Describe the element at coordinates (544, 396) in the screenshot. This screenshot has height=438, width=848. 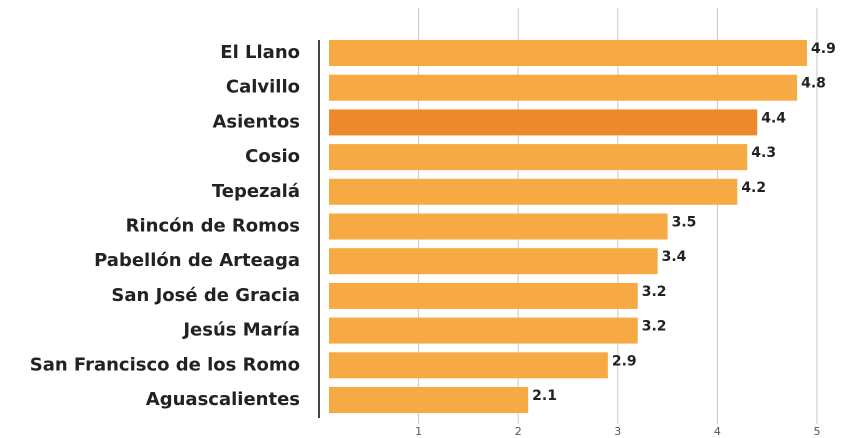
I see `value-label: 2.1` at that location.